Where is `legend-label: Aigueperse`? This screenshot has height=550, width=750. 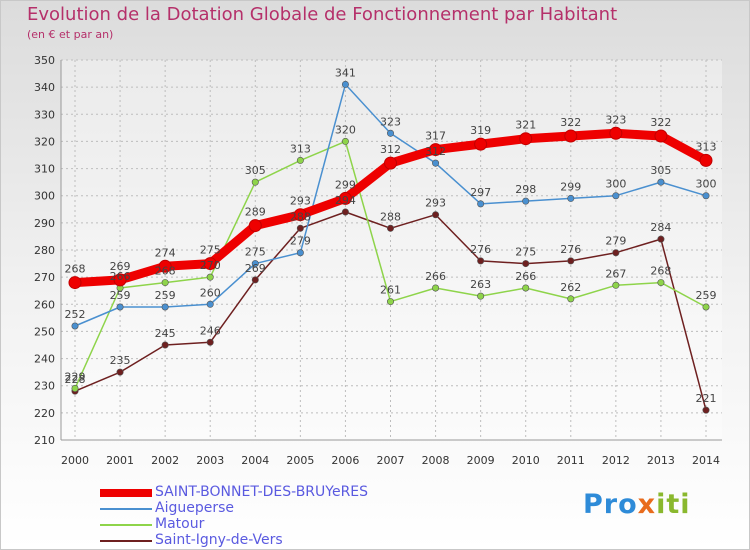
legend-label: Aigueperse is located at coordinates (195, 508).